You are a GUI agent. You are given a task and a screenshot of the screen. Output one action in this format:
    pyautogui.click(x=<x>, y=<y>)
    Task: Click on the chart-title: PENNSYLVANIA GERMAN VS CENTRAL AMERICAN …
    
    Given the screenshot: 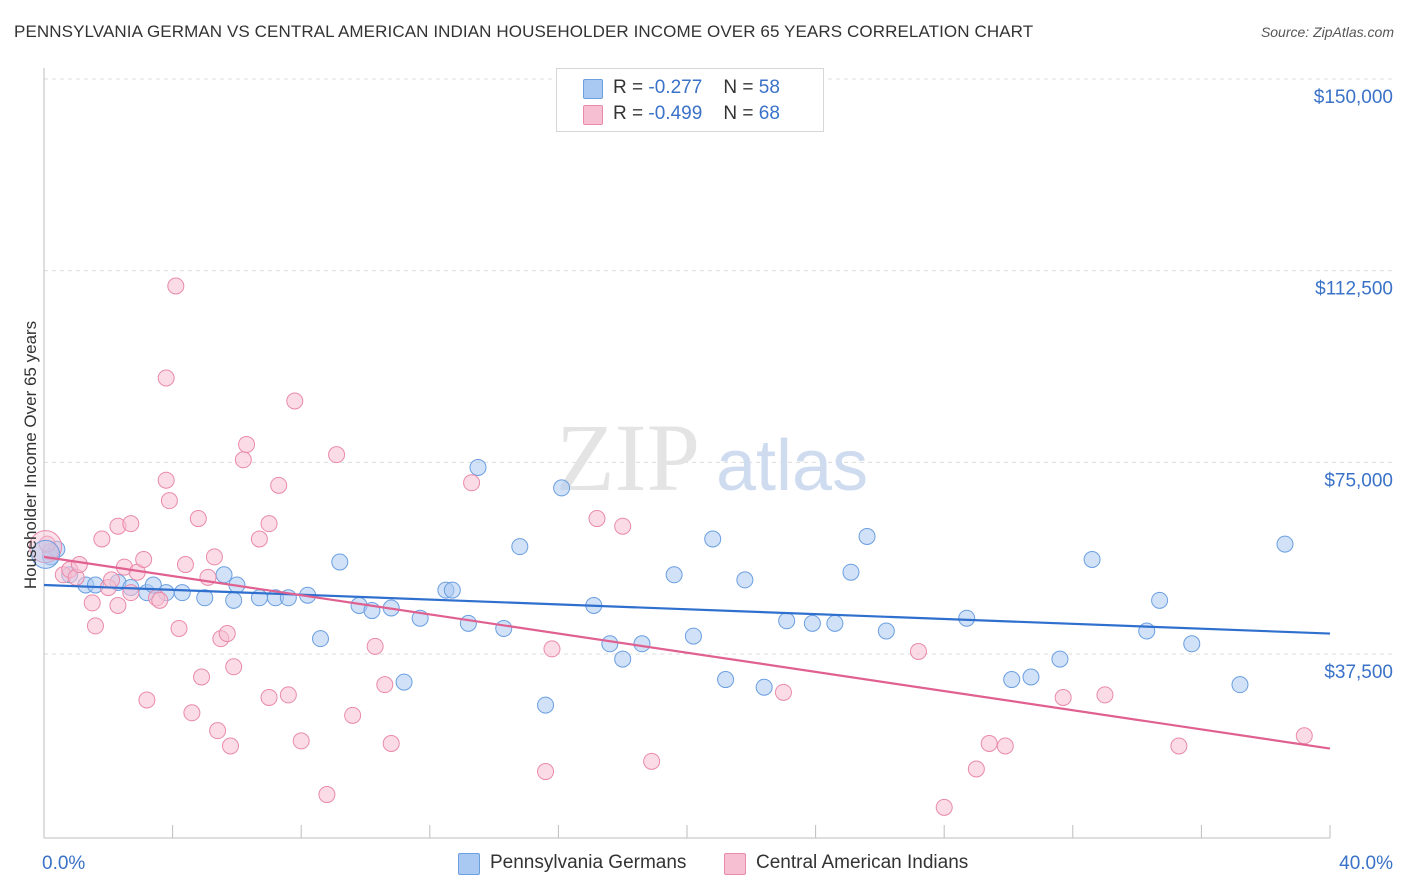 What is the action you would take?
    pyautogui.click(x=524, y=31)
    